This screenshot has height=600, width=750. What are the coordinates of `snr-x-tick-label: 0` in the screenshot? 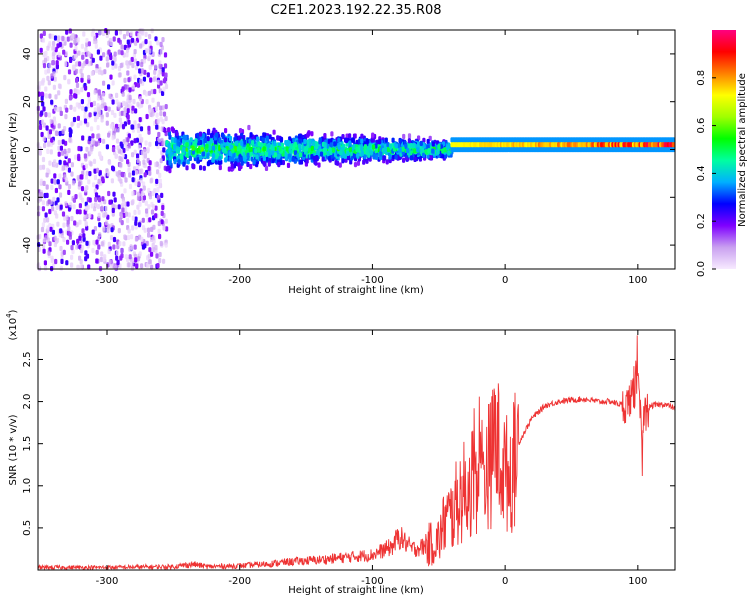 It's located at (505, 581).